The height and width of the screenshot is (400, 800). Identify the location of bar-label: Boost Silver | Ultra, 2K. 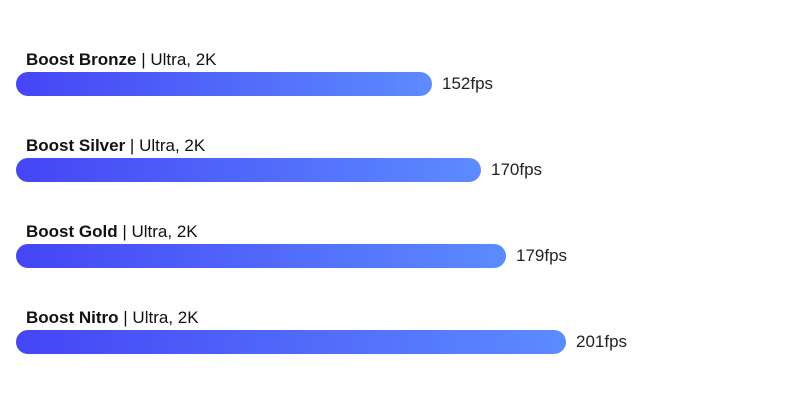
(115, 146).